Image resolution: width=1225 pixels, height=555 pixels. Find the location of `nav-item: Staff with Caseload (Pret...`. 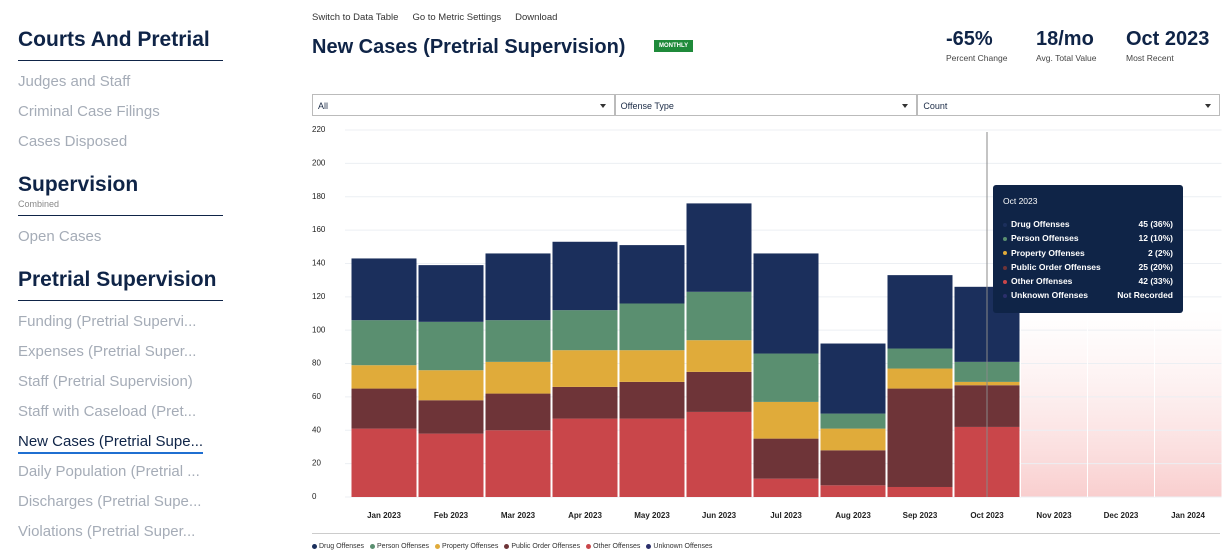

nav-item: Staff with Caseload (Pret... is located at coordinates (120, 418).